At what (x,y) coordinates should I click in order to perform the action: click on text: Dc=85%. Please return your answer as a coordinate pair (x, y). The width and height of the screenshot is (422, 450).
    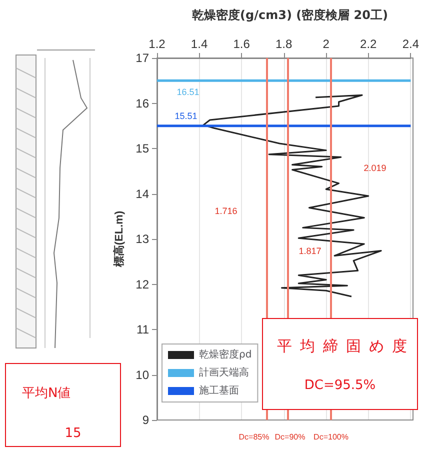
    Looking at the image, I should click on (254, 437).